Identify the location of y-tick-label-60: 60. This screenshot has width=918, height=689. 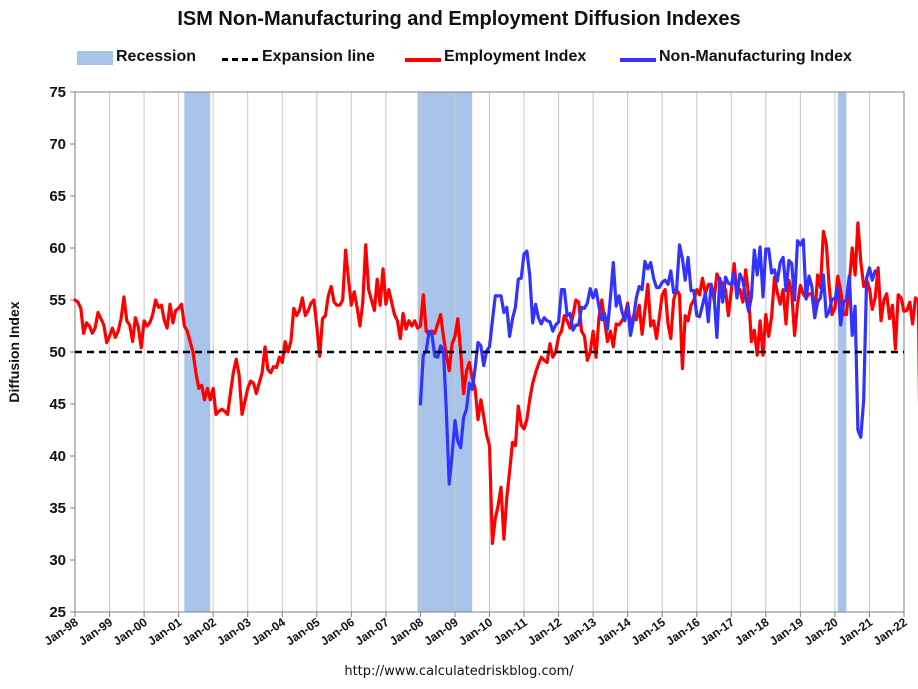
(57, 248).